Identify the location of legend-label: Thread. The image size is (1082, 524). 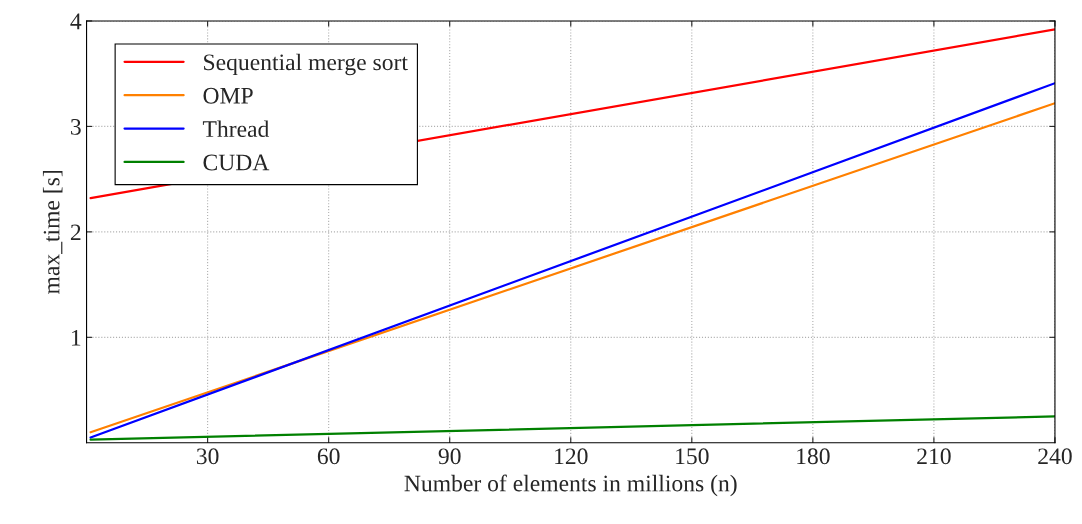
(236, 129).